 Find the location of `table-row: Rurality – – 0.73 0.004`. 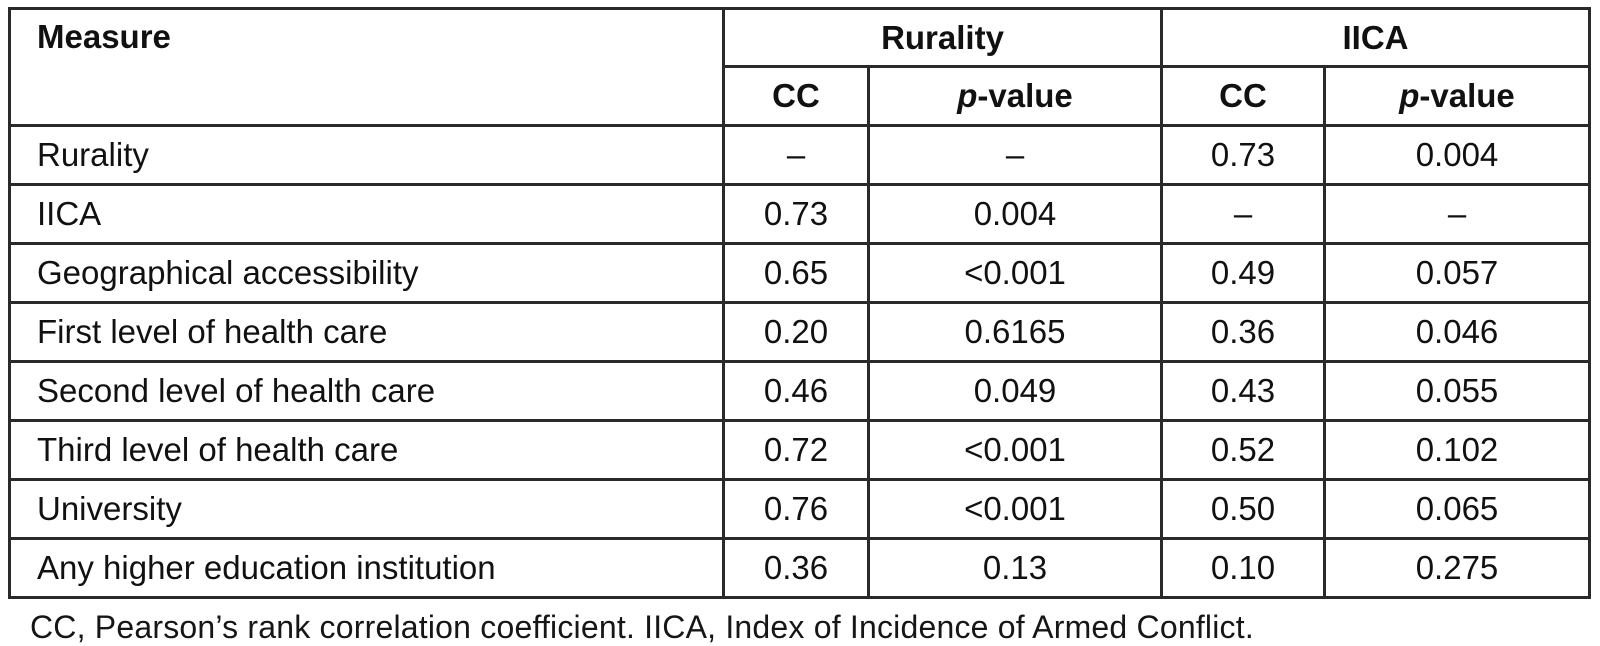

table-row: Rurality – – 0.73 0.004 is located at coordinates (799, 155).